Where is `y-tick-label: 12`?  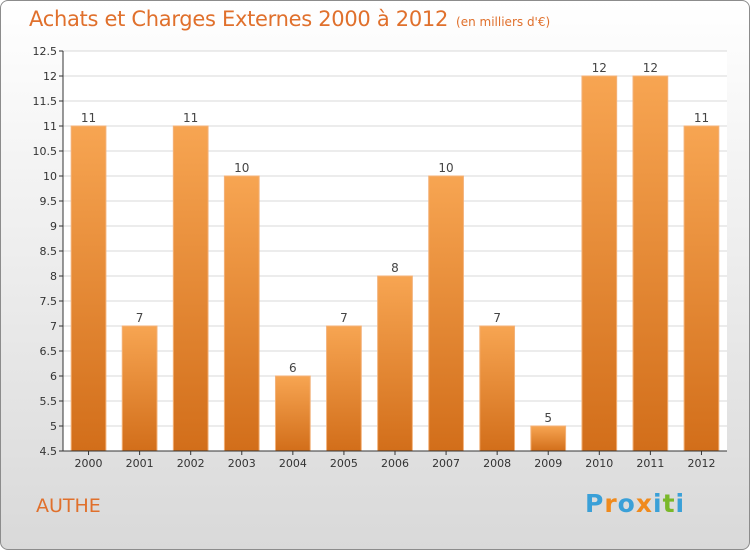 y-tick-label: 12 is located at coordinates (50, 76).